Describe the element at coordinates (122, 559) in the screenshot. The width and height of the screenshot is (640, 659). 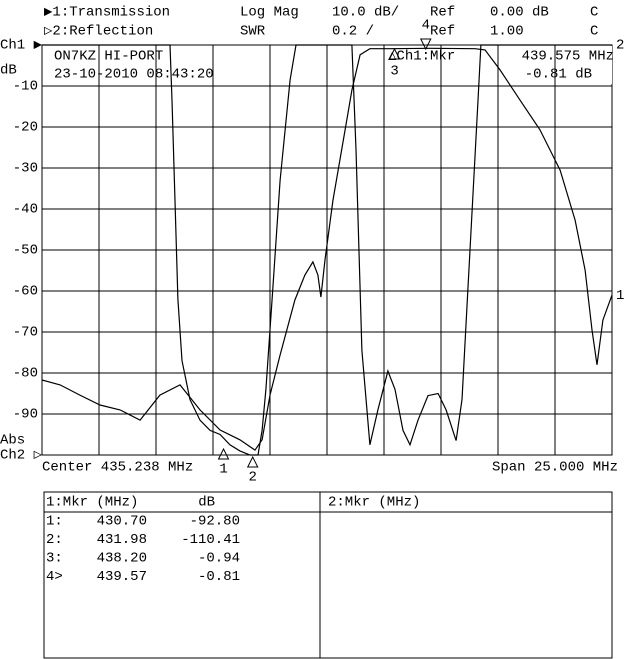
I see `table-cell: 438.20` at that location.